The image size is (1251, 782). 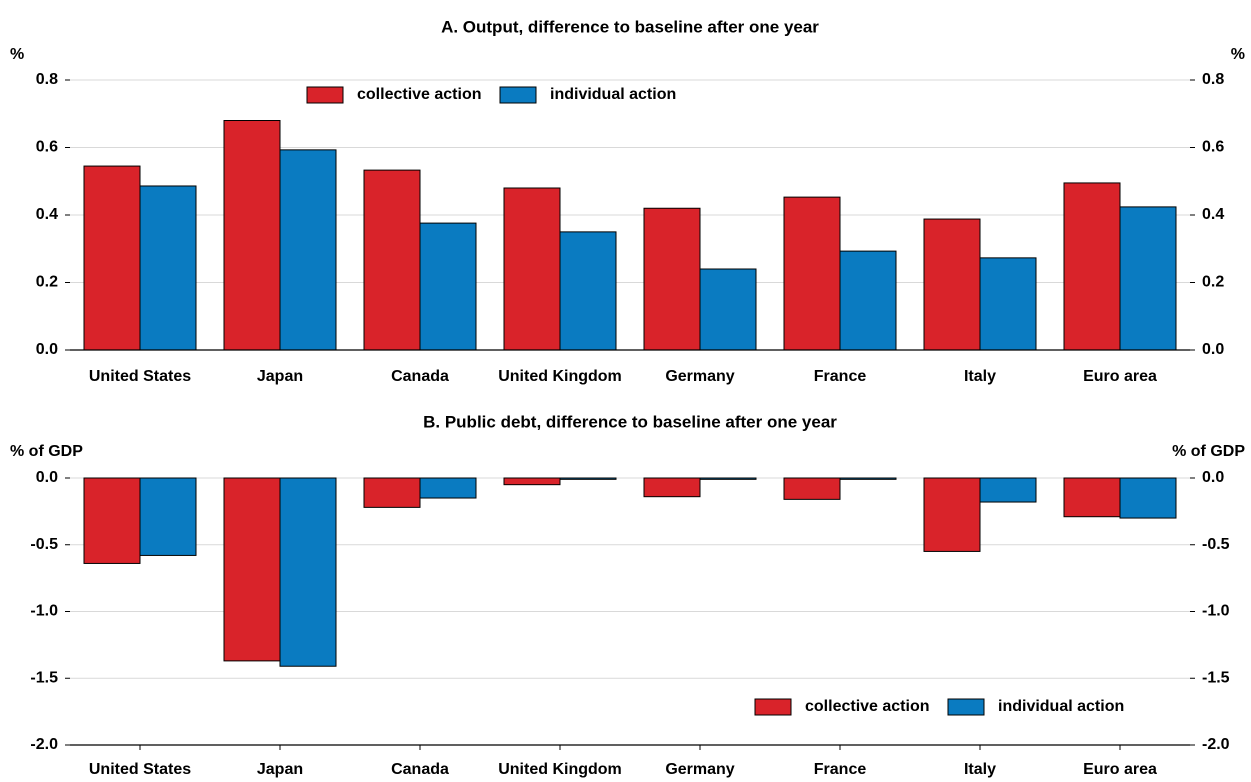 What do you see at coordinates (47, 79) in the screenshot?
I see `y-tick-label: 0.8` at bounding box center [47, 79].